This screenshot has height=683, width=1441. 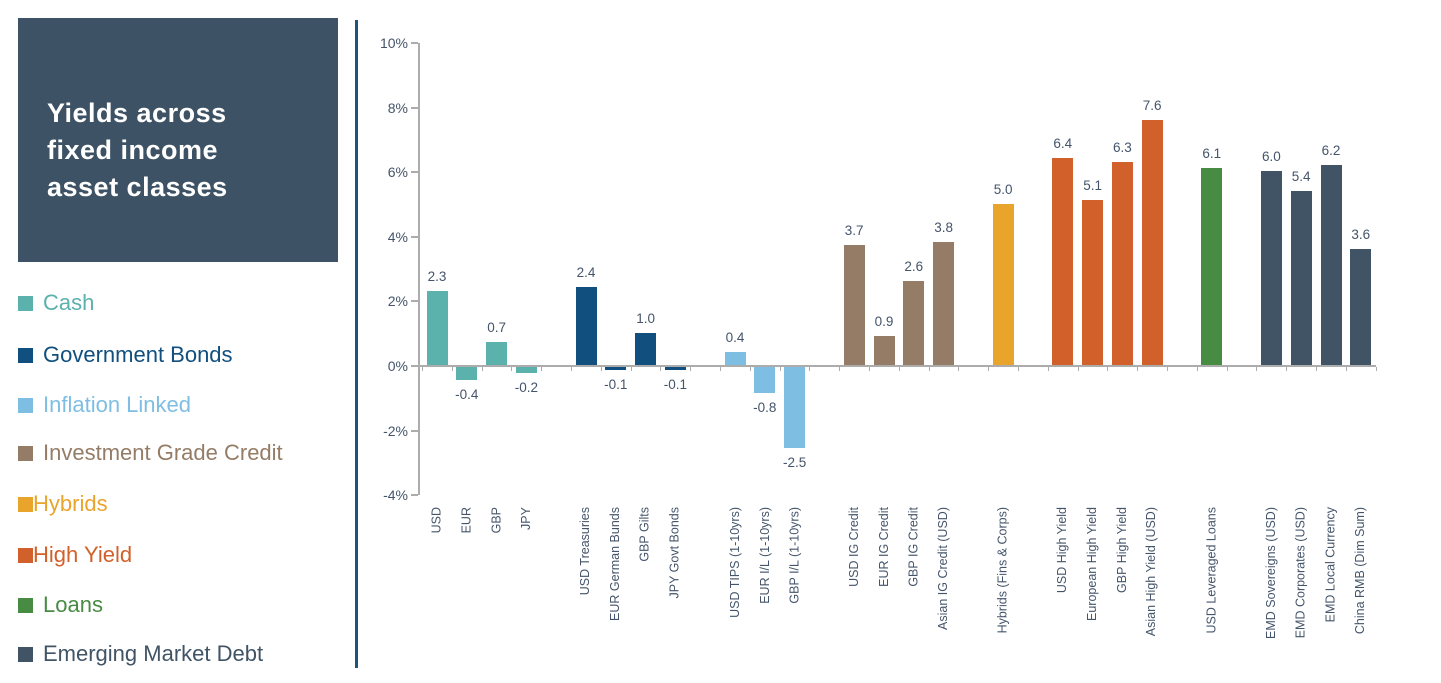 What do you see at coordinates (914, 267) in the screenshot?
I see `bar-value-label: 2.6` at bounding box center [914, 267].